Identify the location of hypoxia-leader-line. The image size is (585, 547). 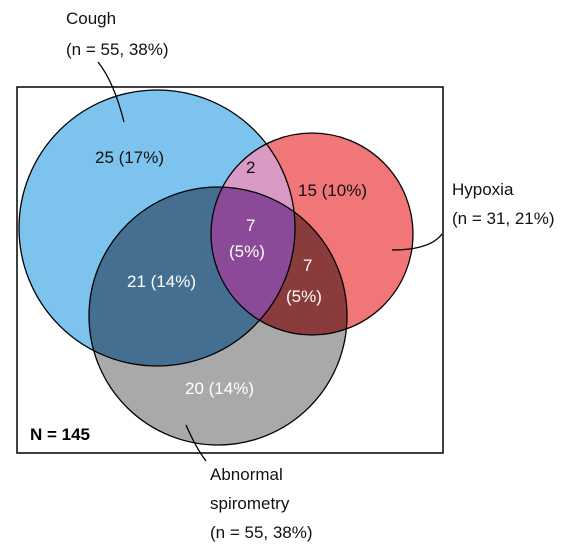
(417, 242).